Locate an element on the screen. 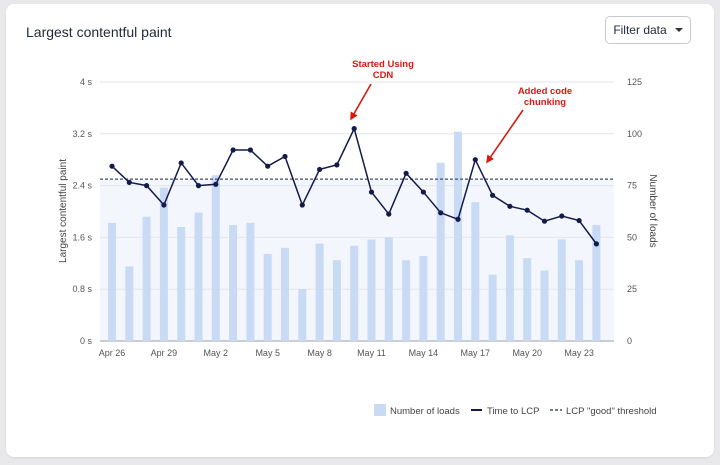 The width and height of the screenshot is (720, 465). x-tick-label: May 14 is located at coordinates (424, 353).